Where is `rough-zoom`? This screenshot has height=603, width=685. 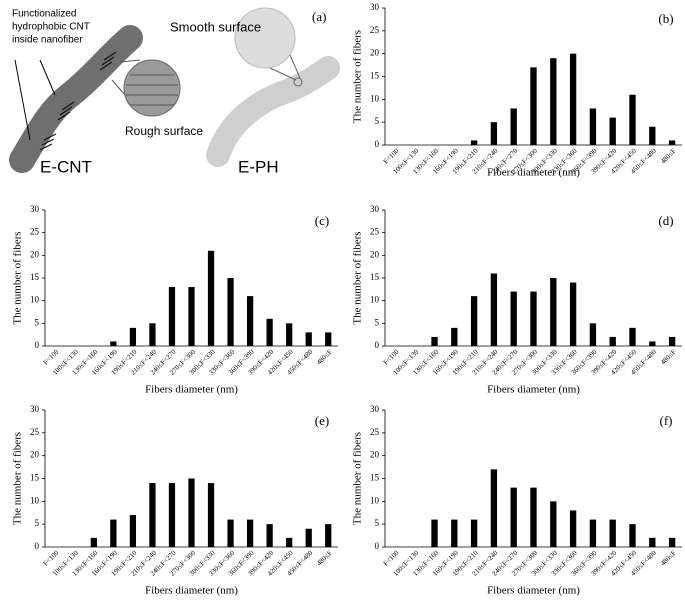 rough-zoom is located at coordinates (152, 88).